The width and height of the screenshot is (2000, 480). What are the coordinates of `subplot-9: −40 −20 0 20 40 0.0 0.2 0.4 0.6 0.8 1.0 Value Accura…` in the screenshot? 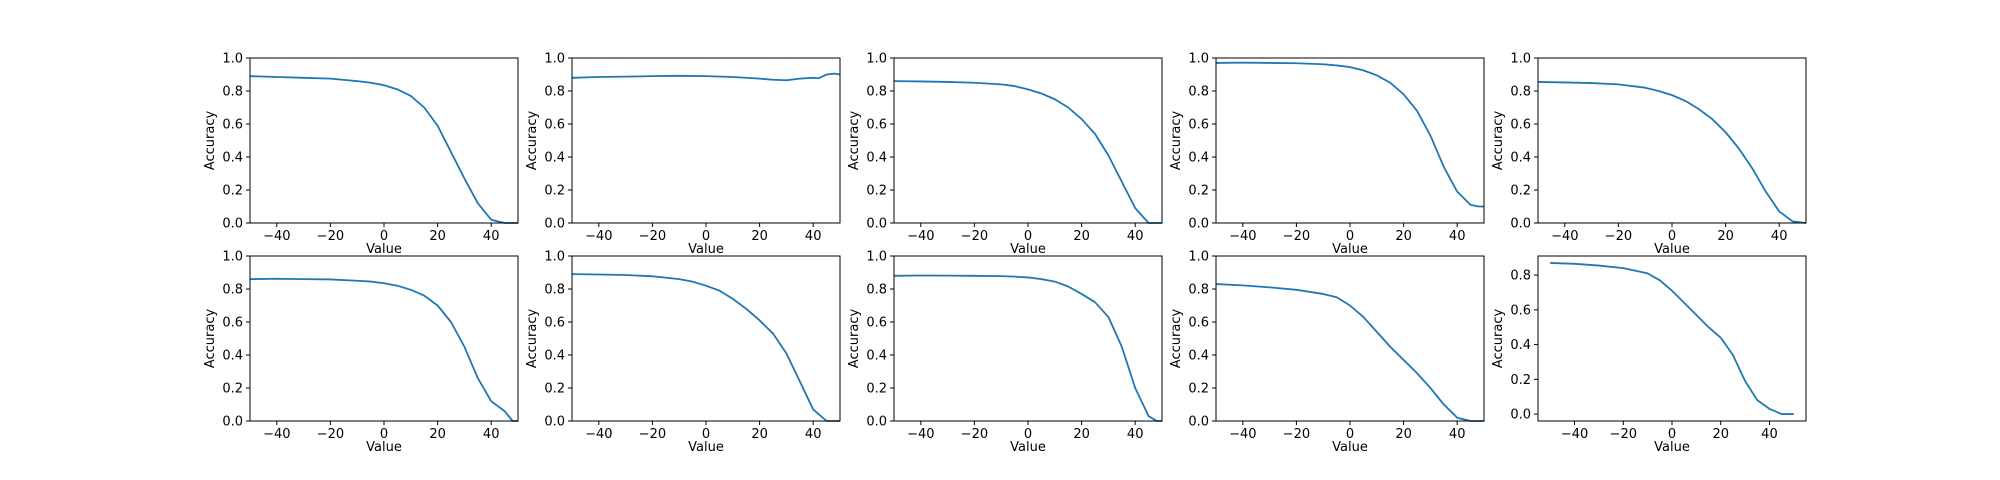 It's located at (1327, 352).